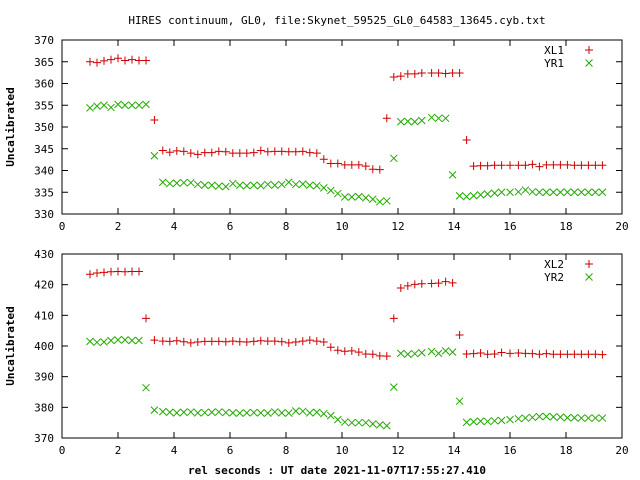  Describe the element at coordinates (44, 346) in the screenshot. I see `y-tick-label: 400` at that location.